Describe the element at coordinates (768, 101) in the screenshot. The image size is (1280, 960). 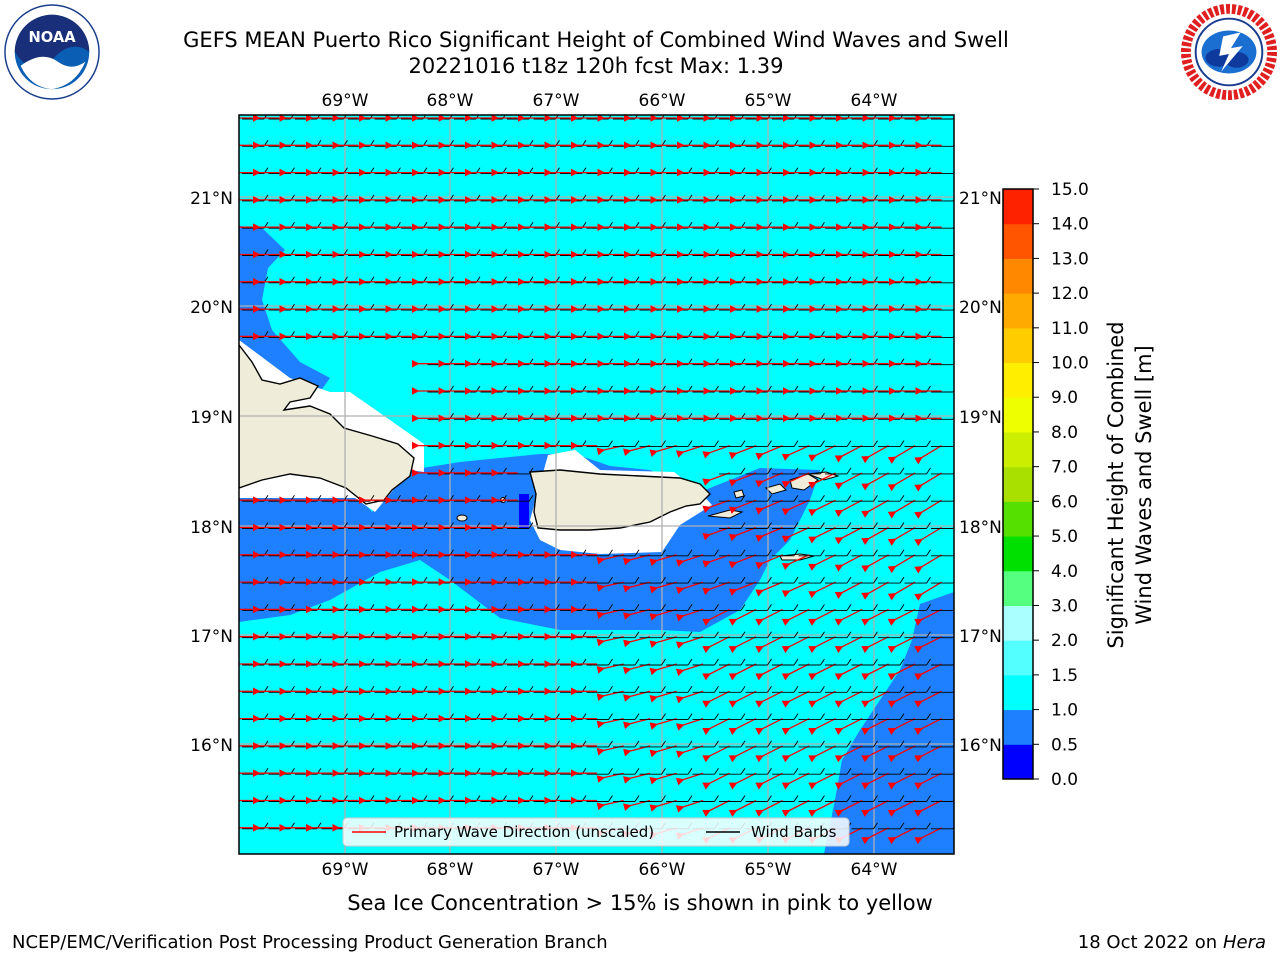
I see `lon-label-top: 65°W` at that location.